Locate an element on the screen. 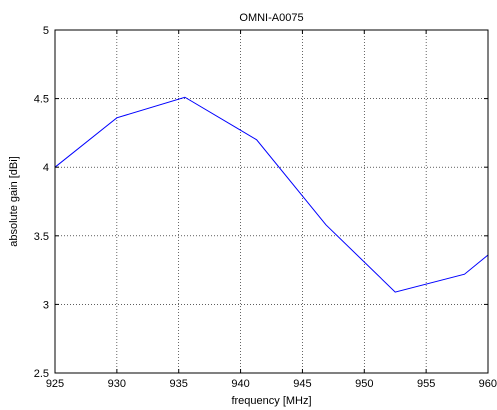  y-axis-label: absolute gain [dBi] is located at coordinates (14, 201).